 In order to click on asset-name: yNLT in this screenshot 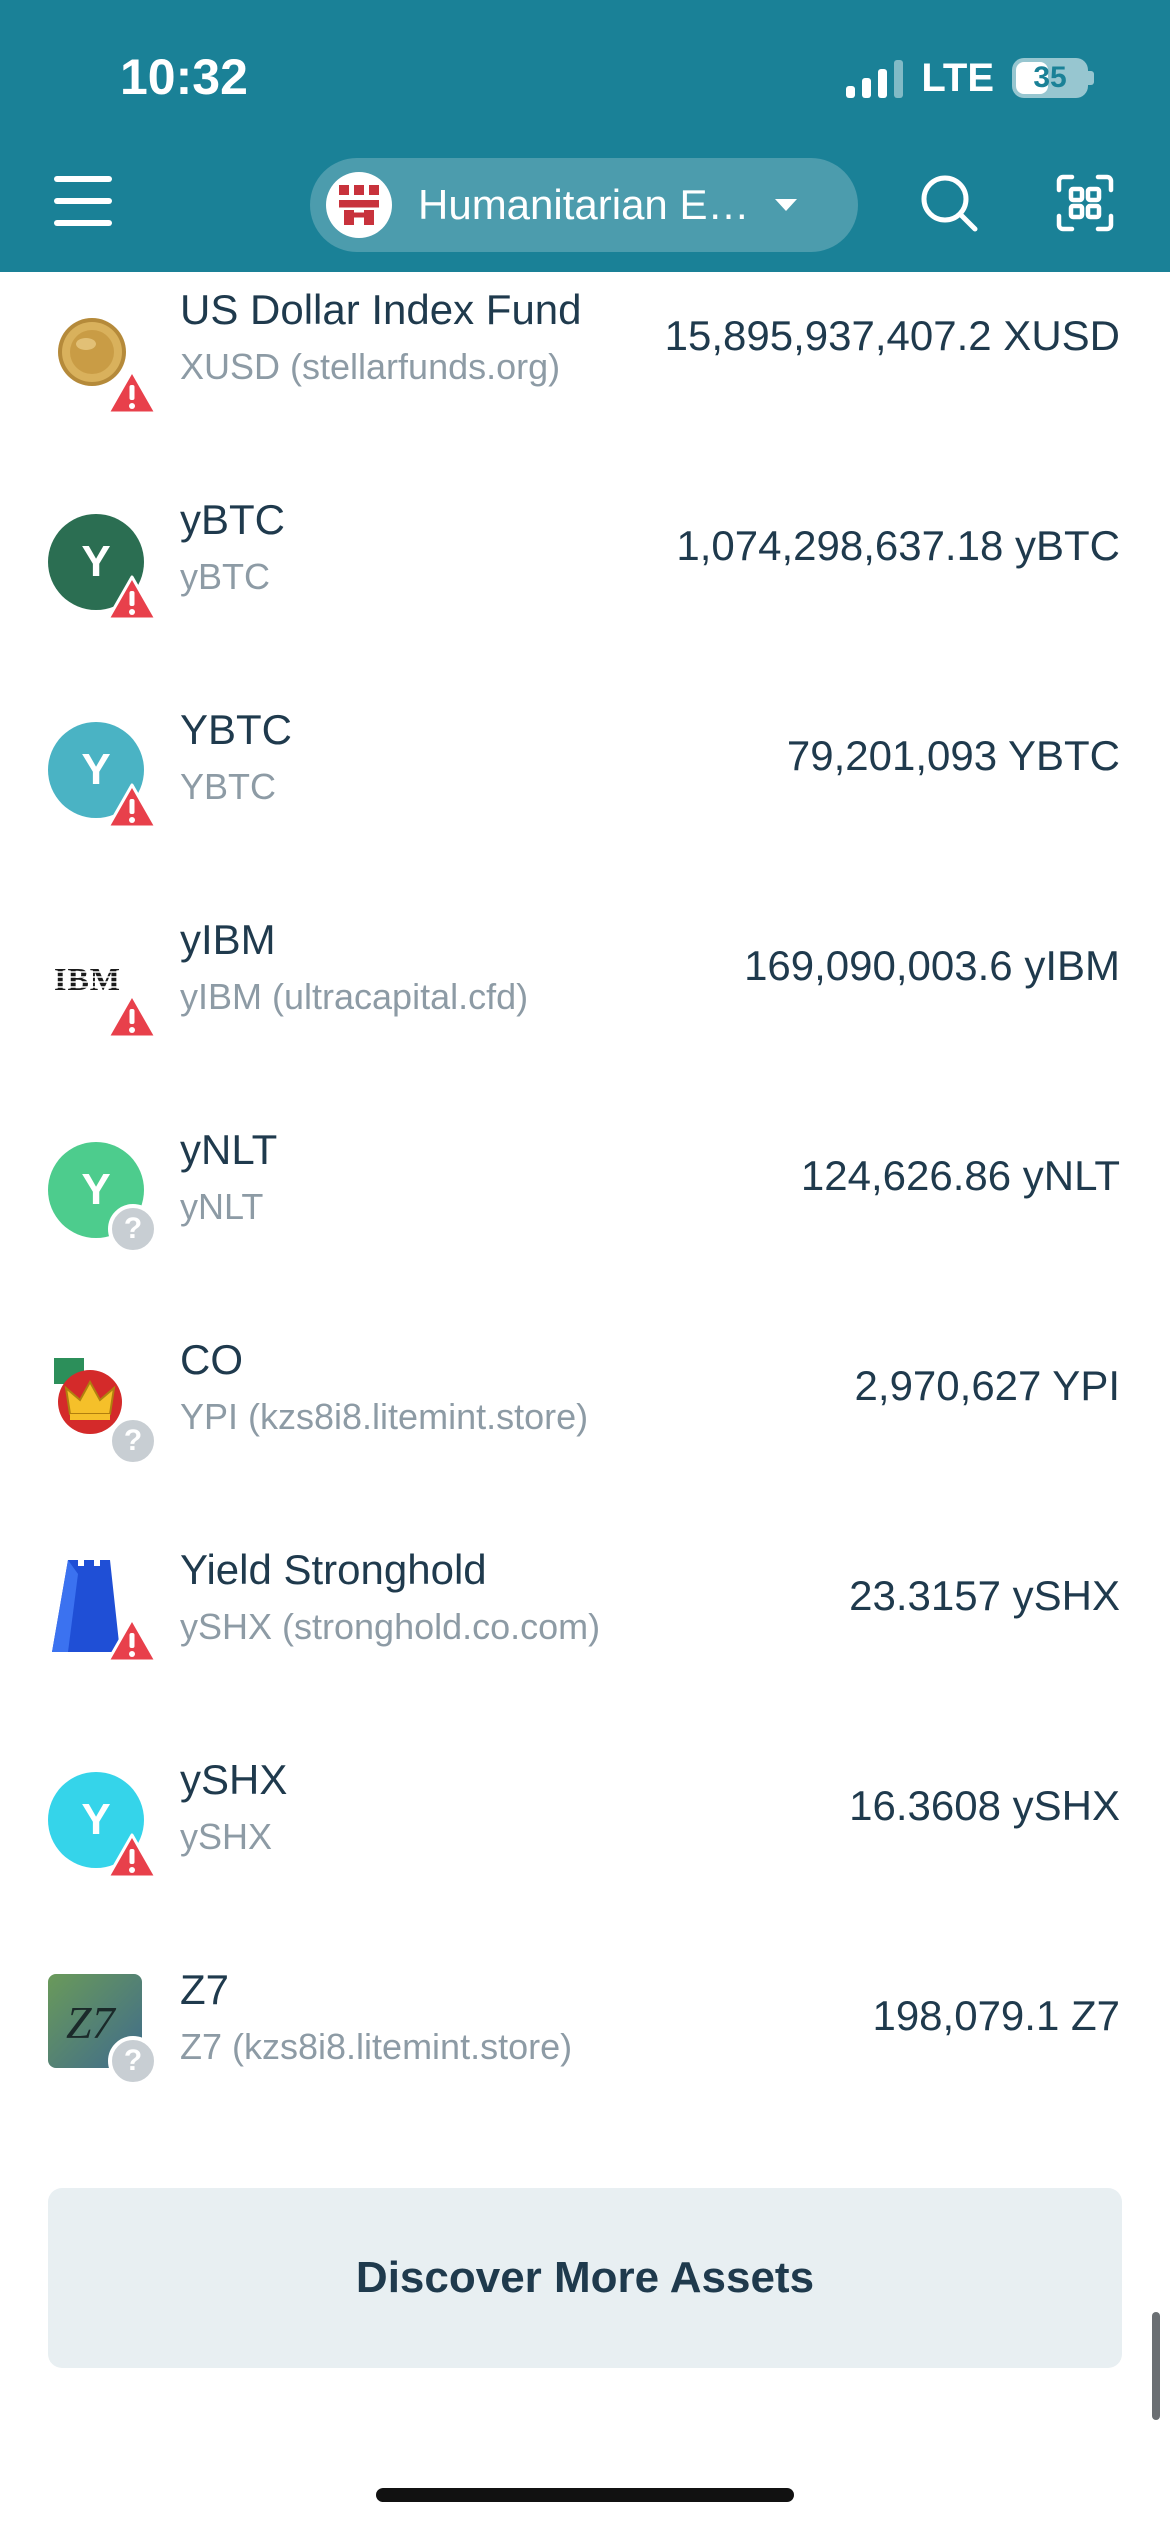, I will do `click(229, 1149)`.